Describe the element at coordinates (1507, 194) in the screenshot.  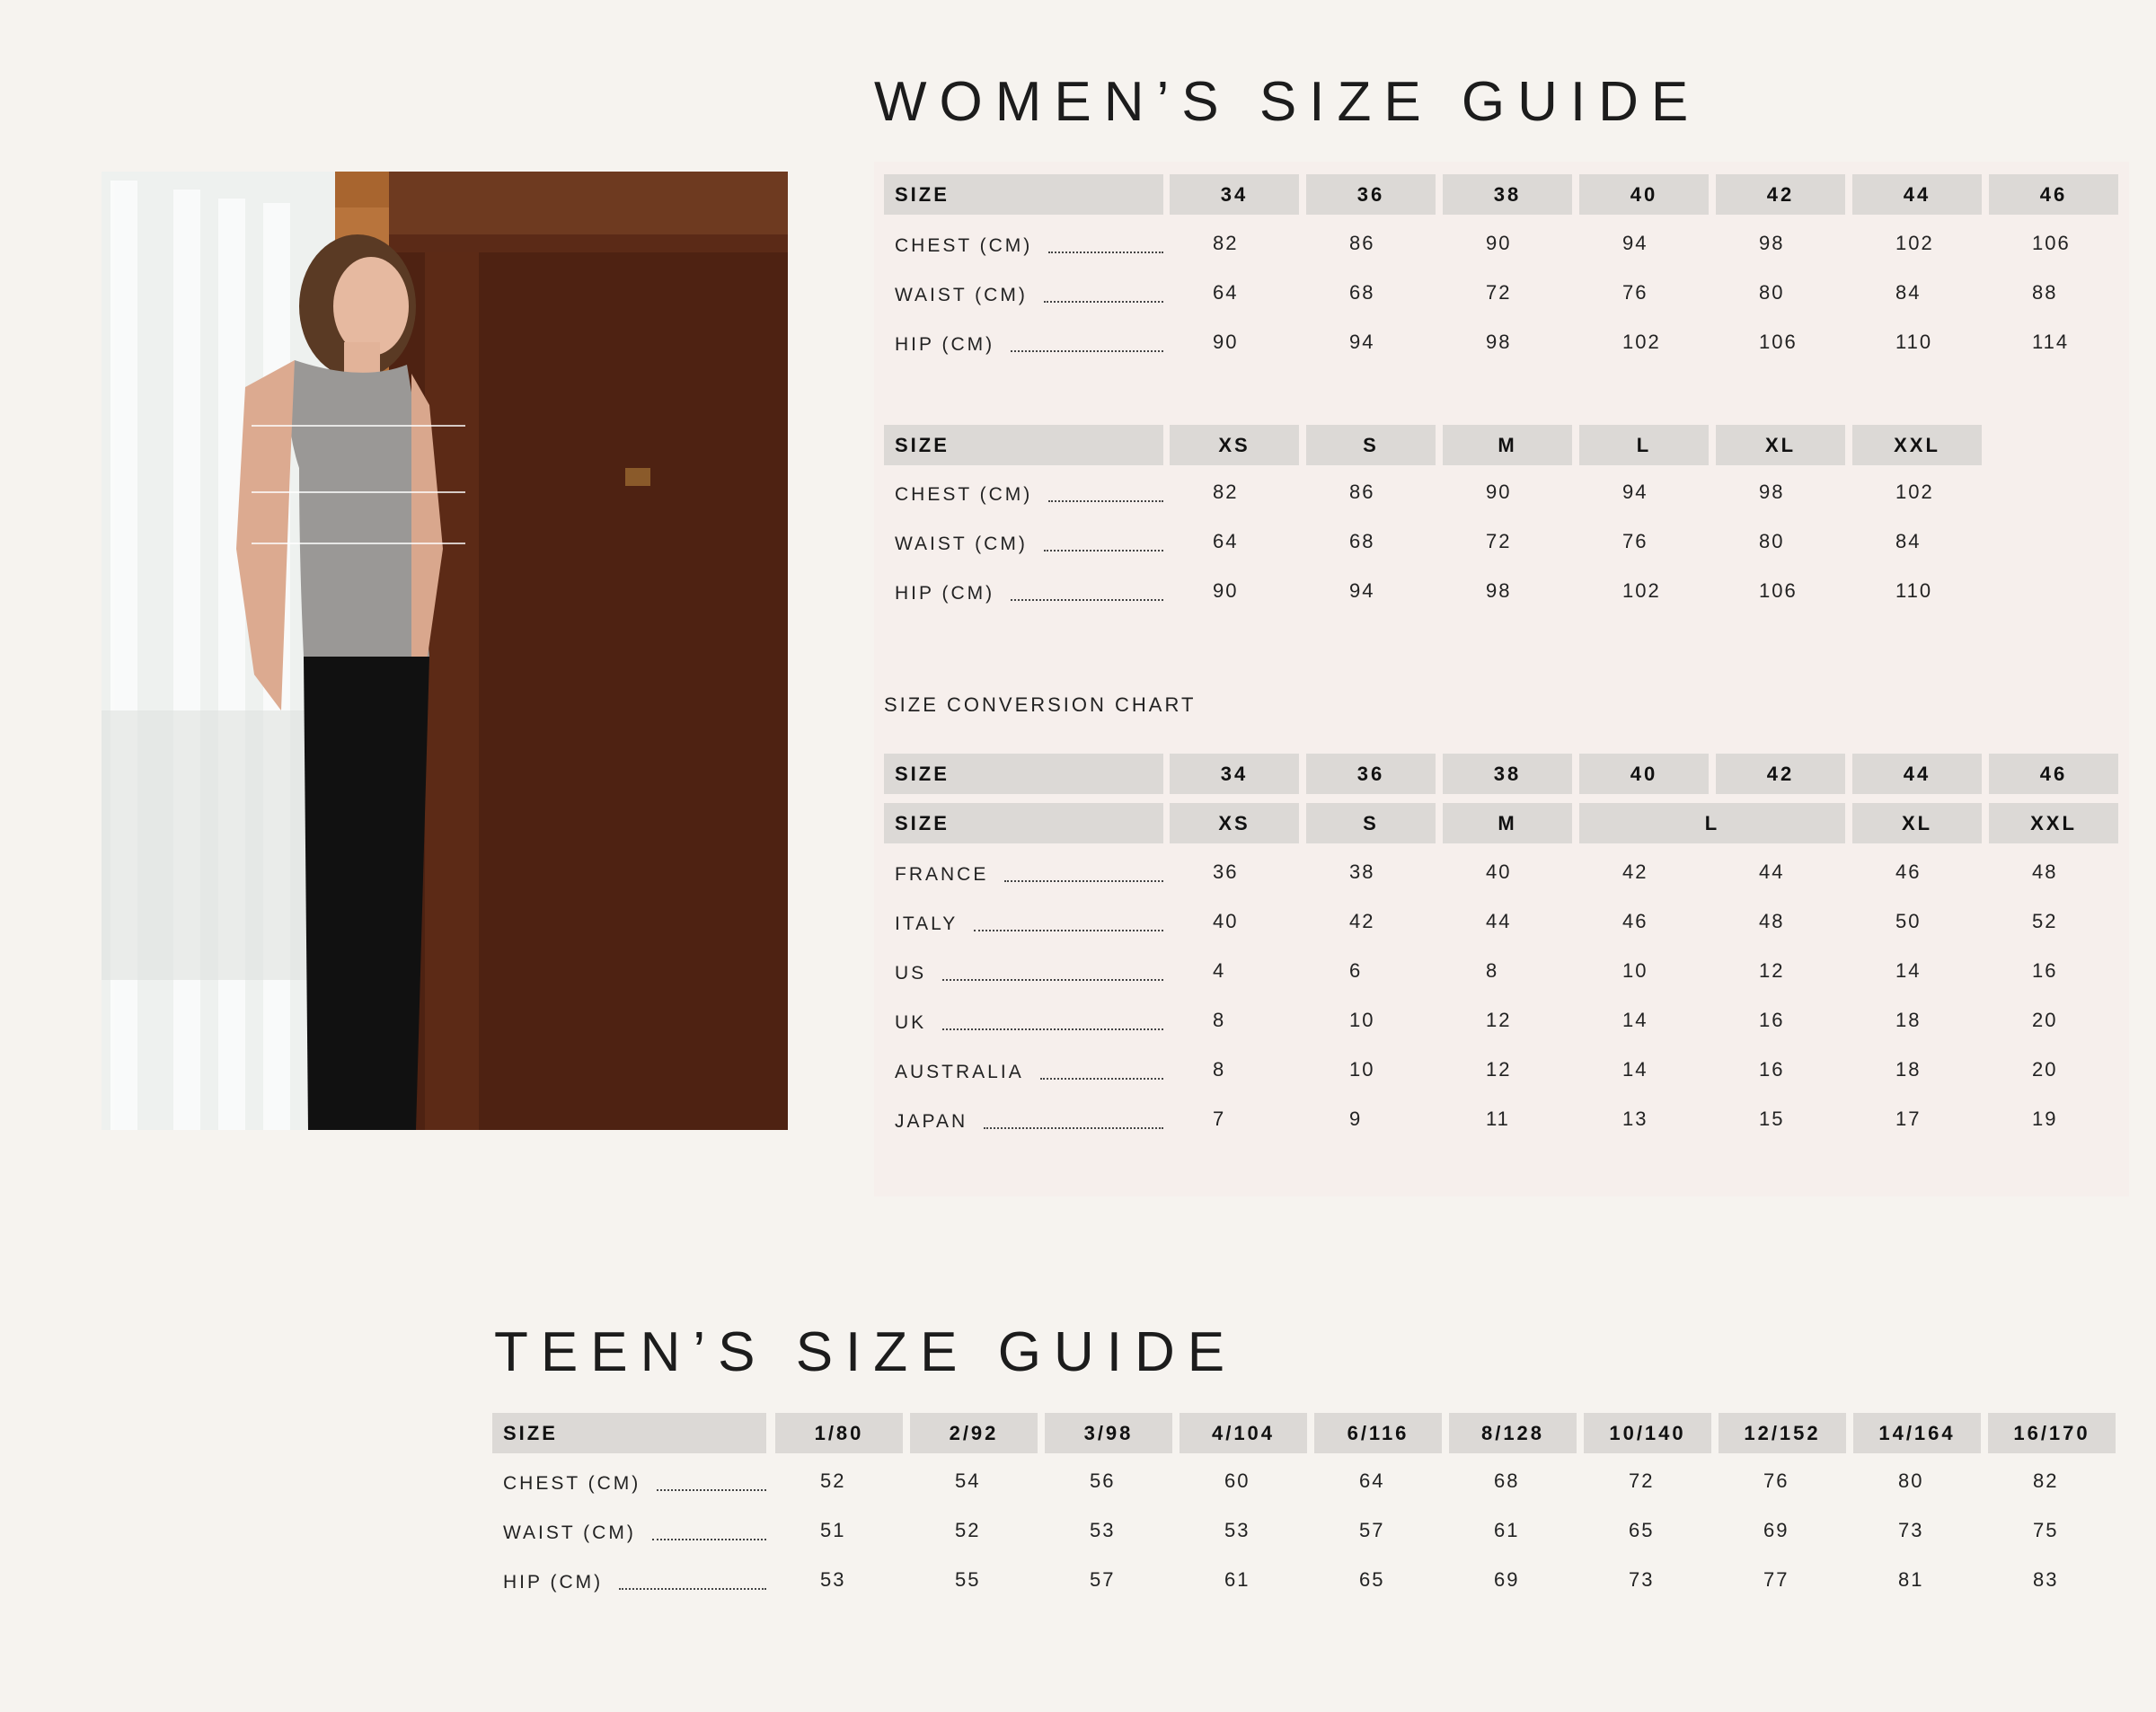
I see `size-header-cell: 38` at that location.